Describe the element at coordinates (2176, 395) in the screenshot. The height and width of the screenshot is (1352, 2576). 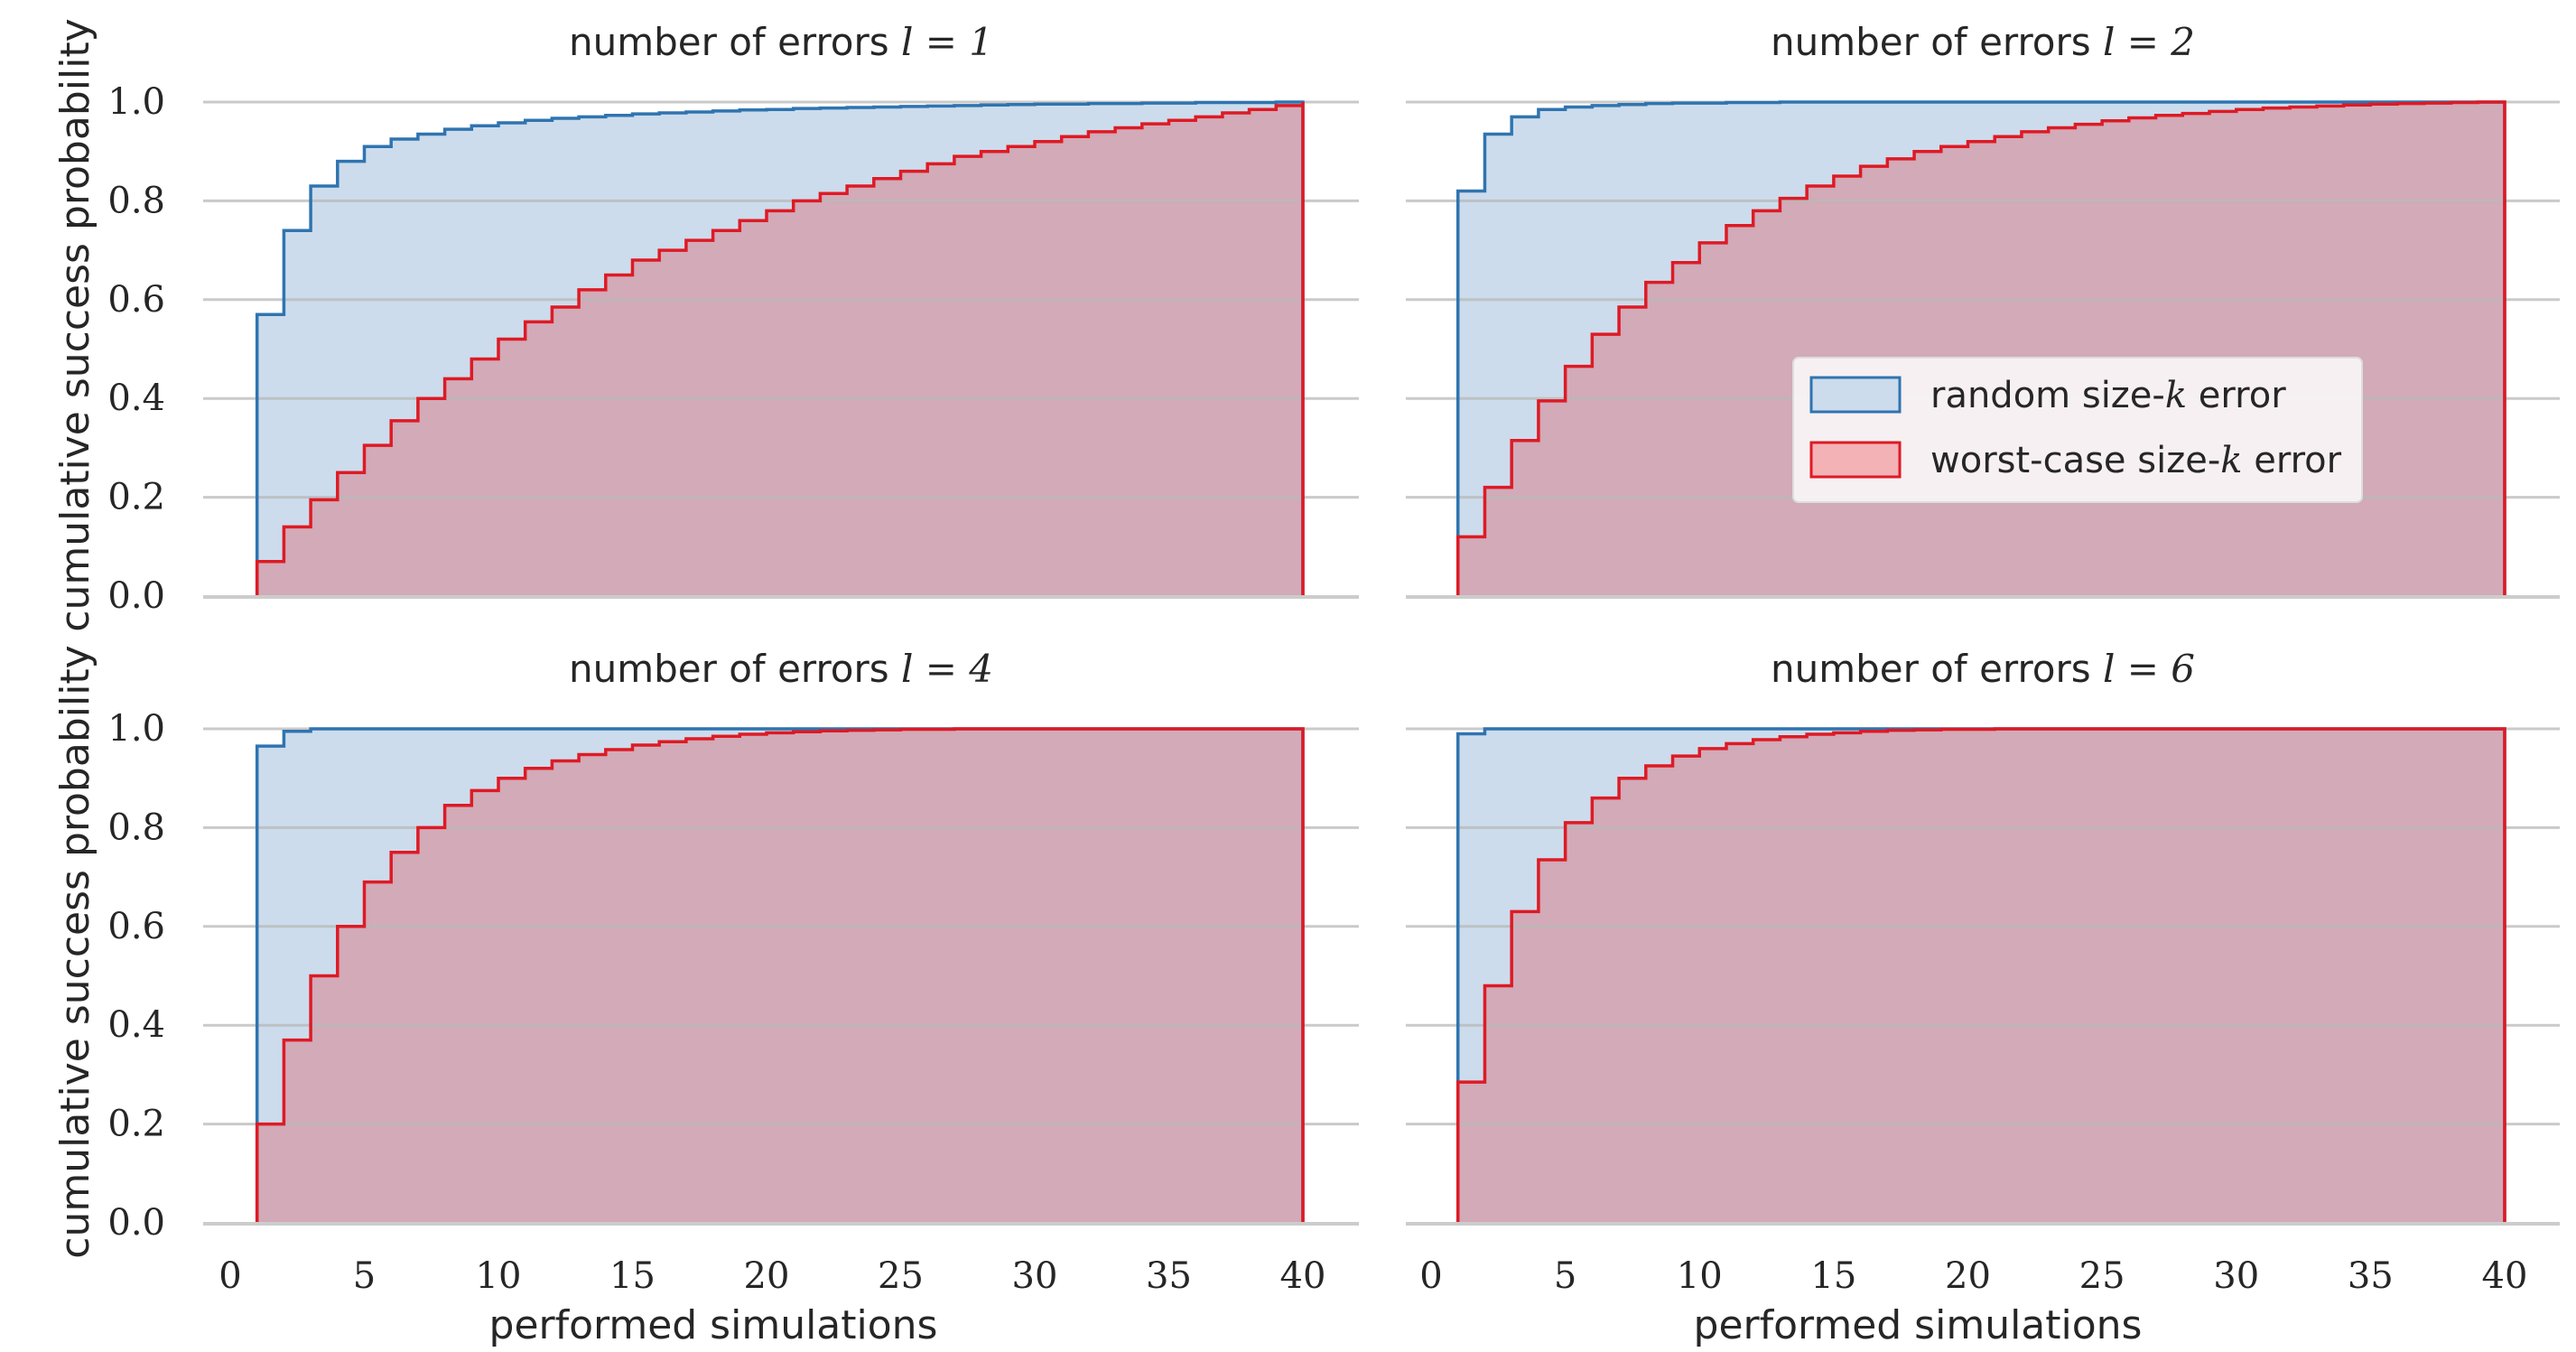
I see `legend-label-random-var: k` at that location.